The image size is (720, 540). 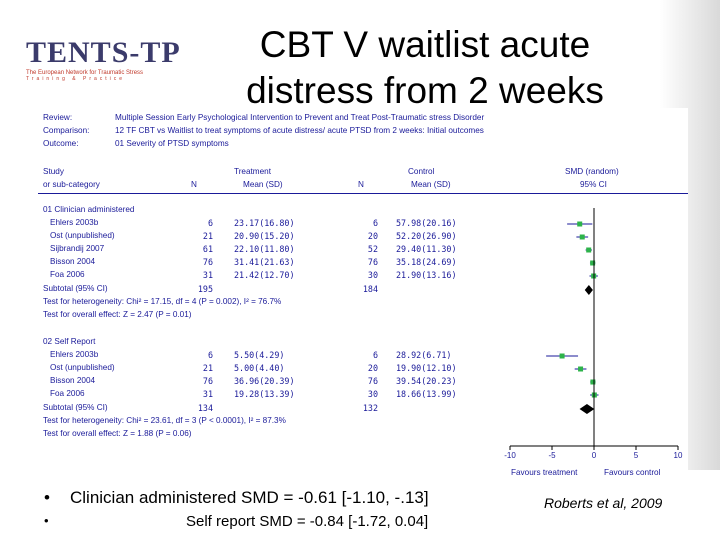 What do you see at coordinates (431, 184) in the screenshot?
I see `header-control-mean: Mean (SD)` at bounding box center [431, 184].